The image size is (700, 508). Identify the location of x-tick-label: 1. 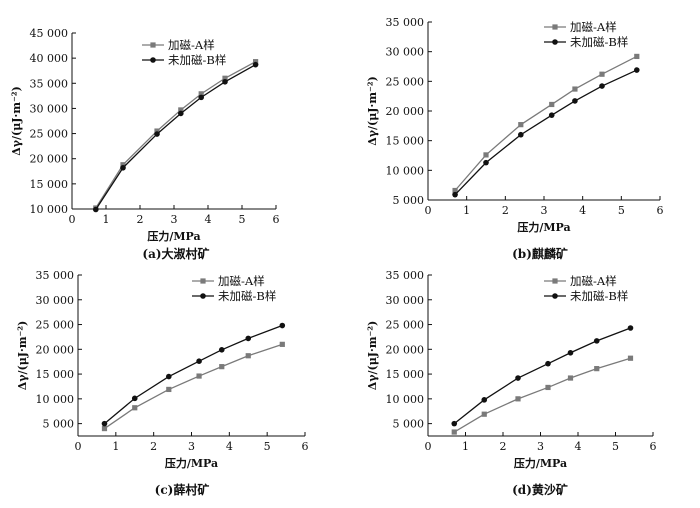
(465, 446).